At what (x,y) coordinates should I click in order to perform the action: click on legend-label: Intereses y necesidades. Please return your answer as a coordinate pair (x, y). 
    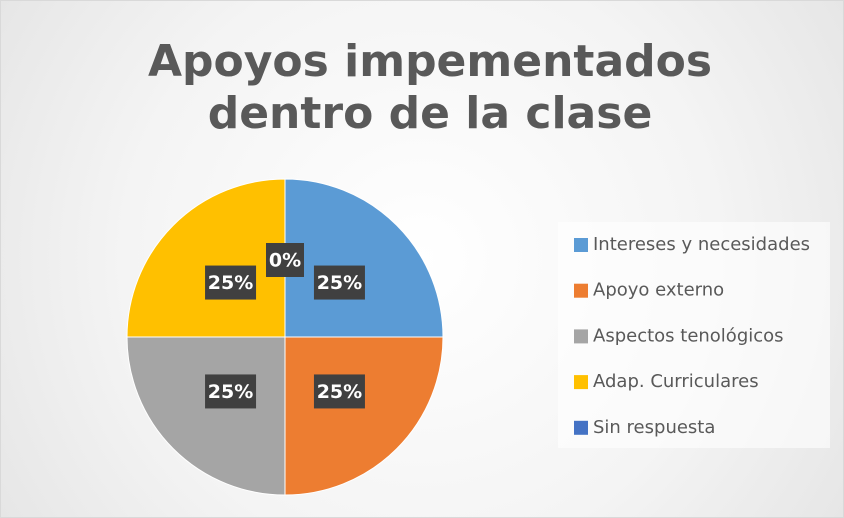
    Looking at the image, I should click on (701, 244).